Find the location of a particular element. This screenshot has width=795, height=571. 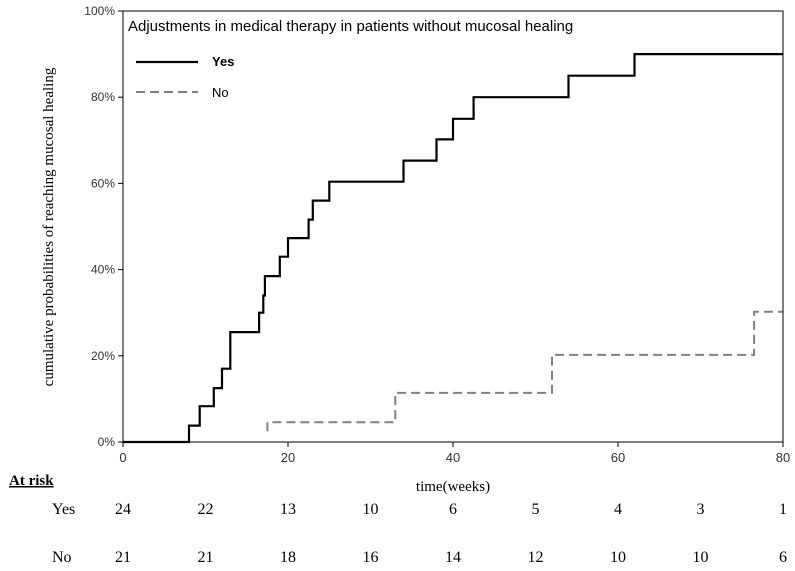

at-risk-value-no: 14 is located at coordinates (453, 557).